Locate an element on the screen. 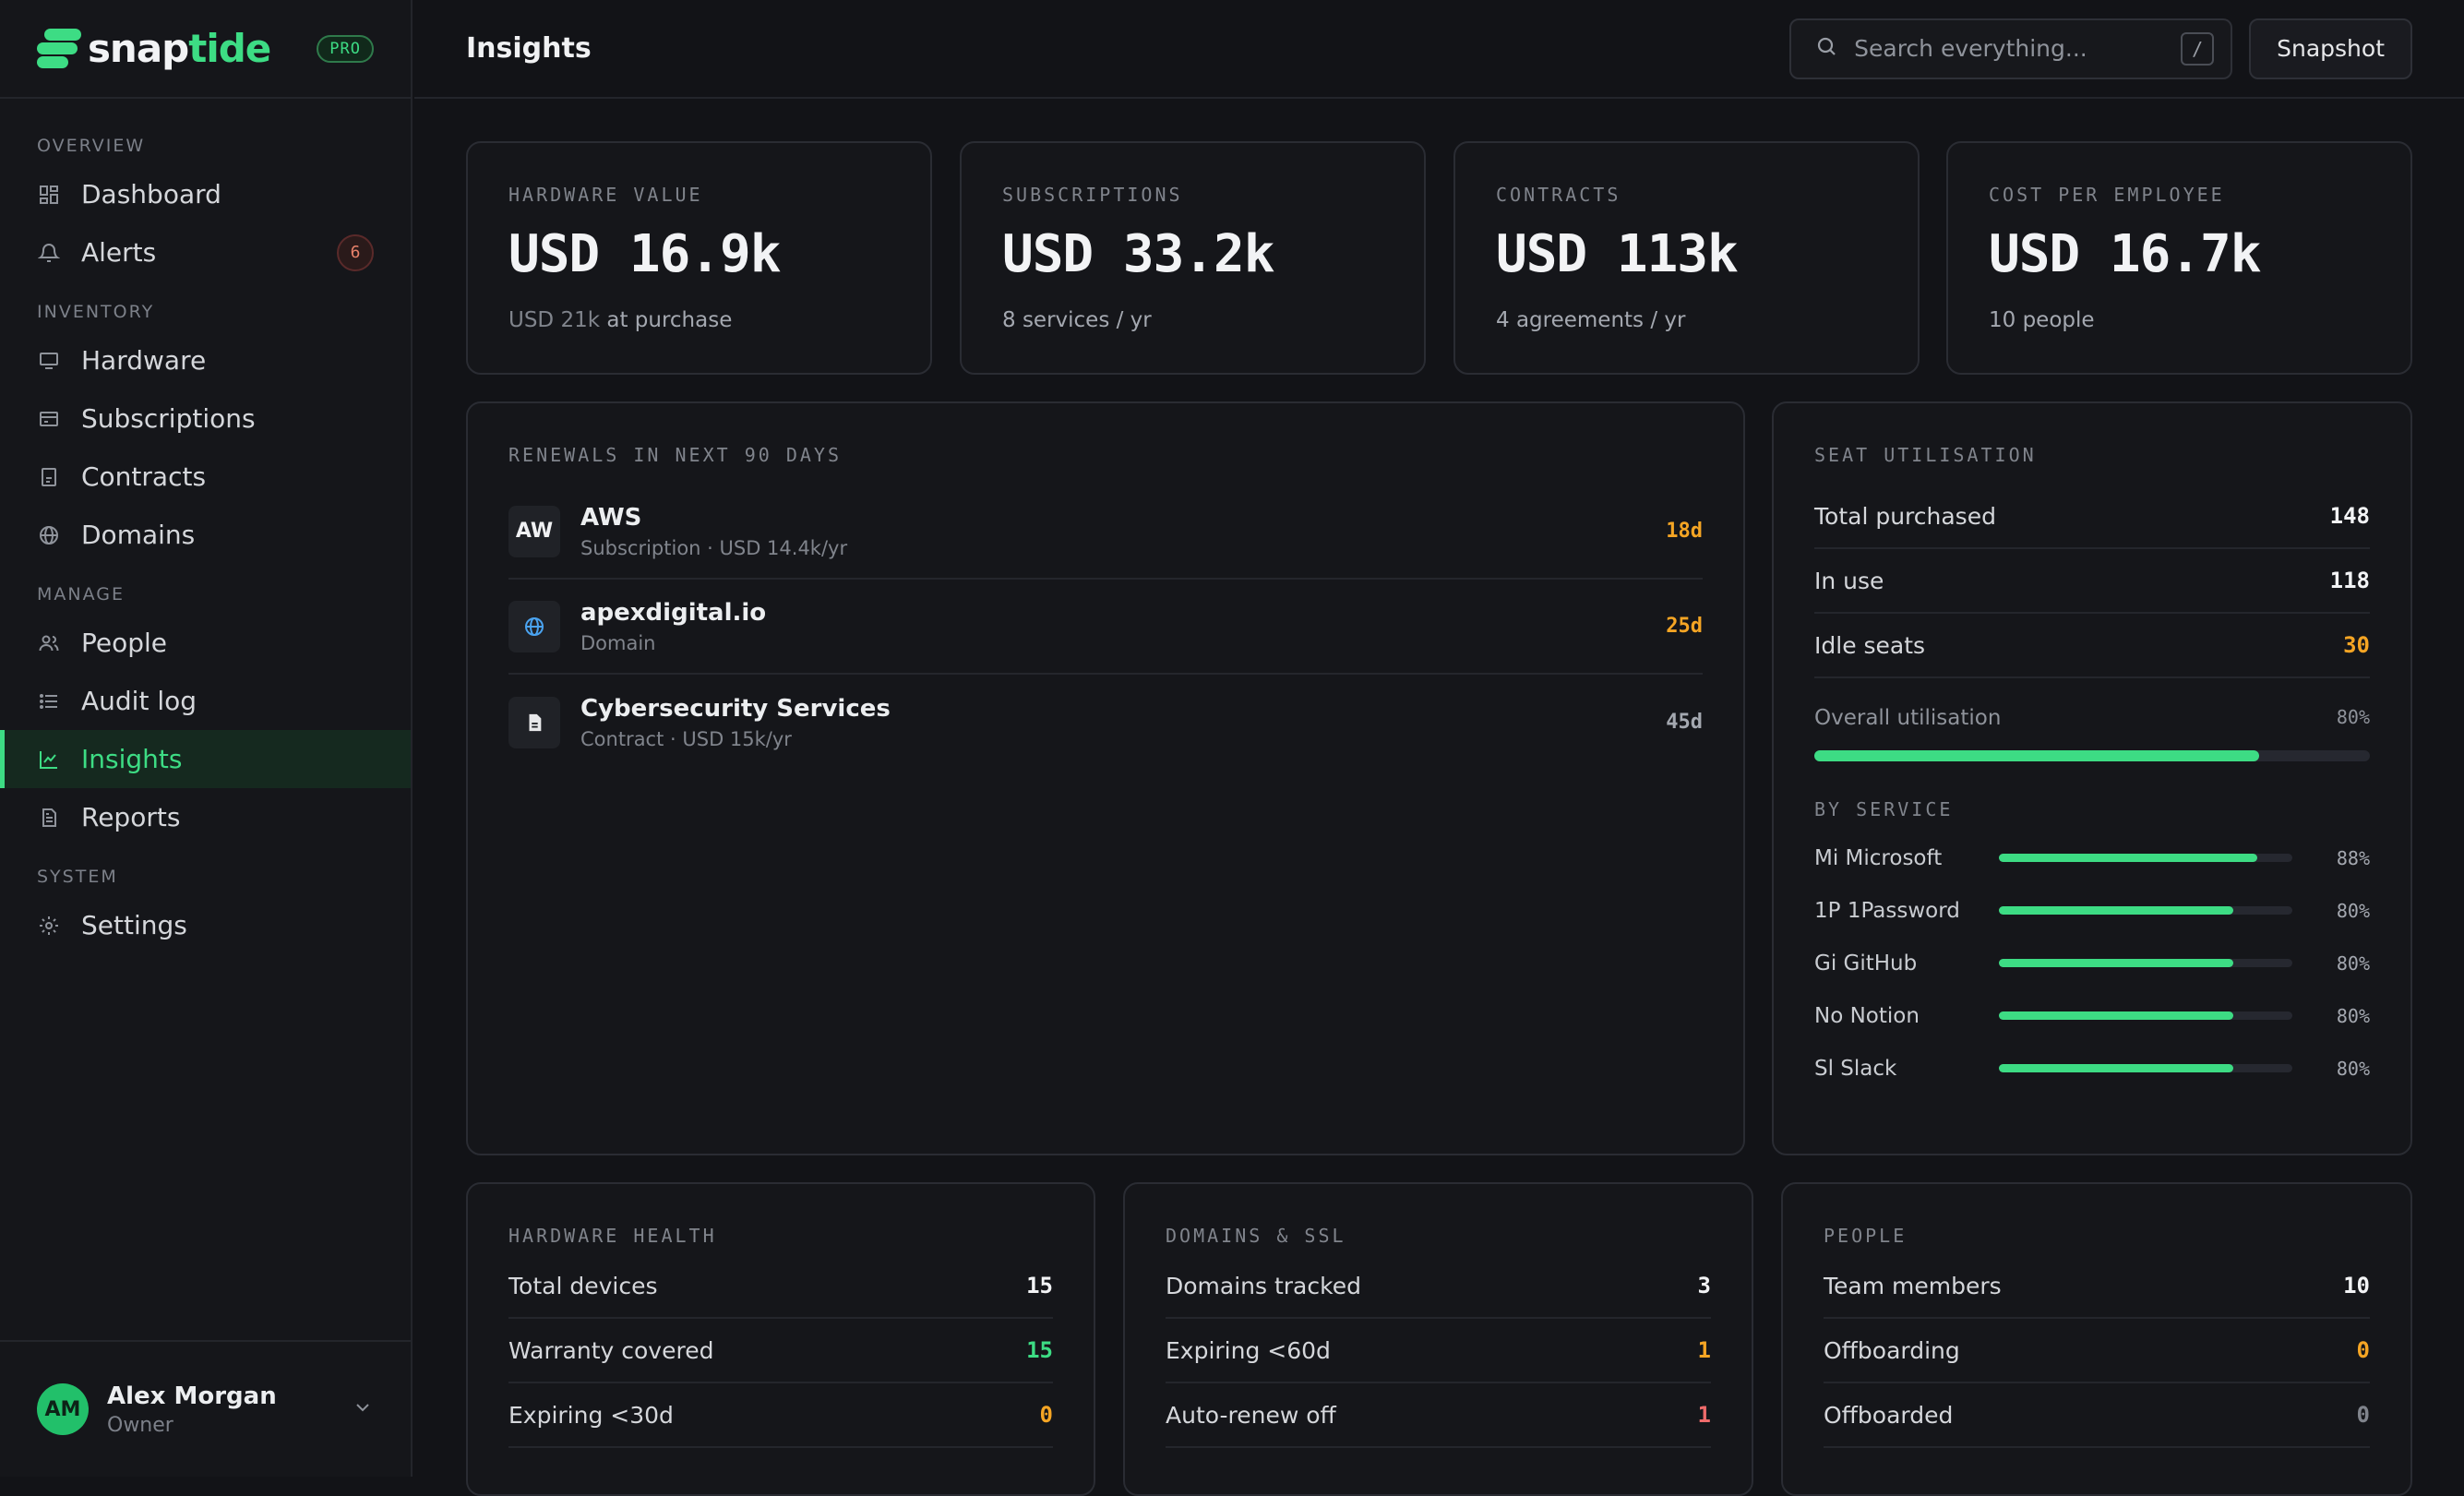  sidebar-item-label: Dashboard is located at coordinates (151, 194).